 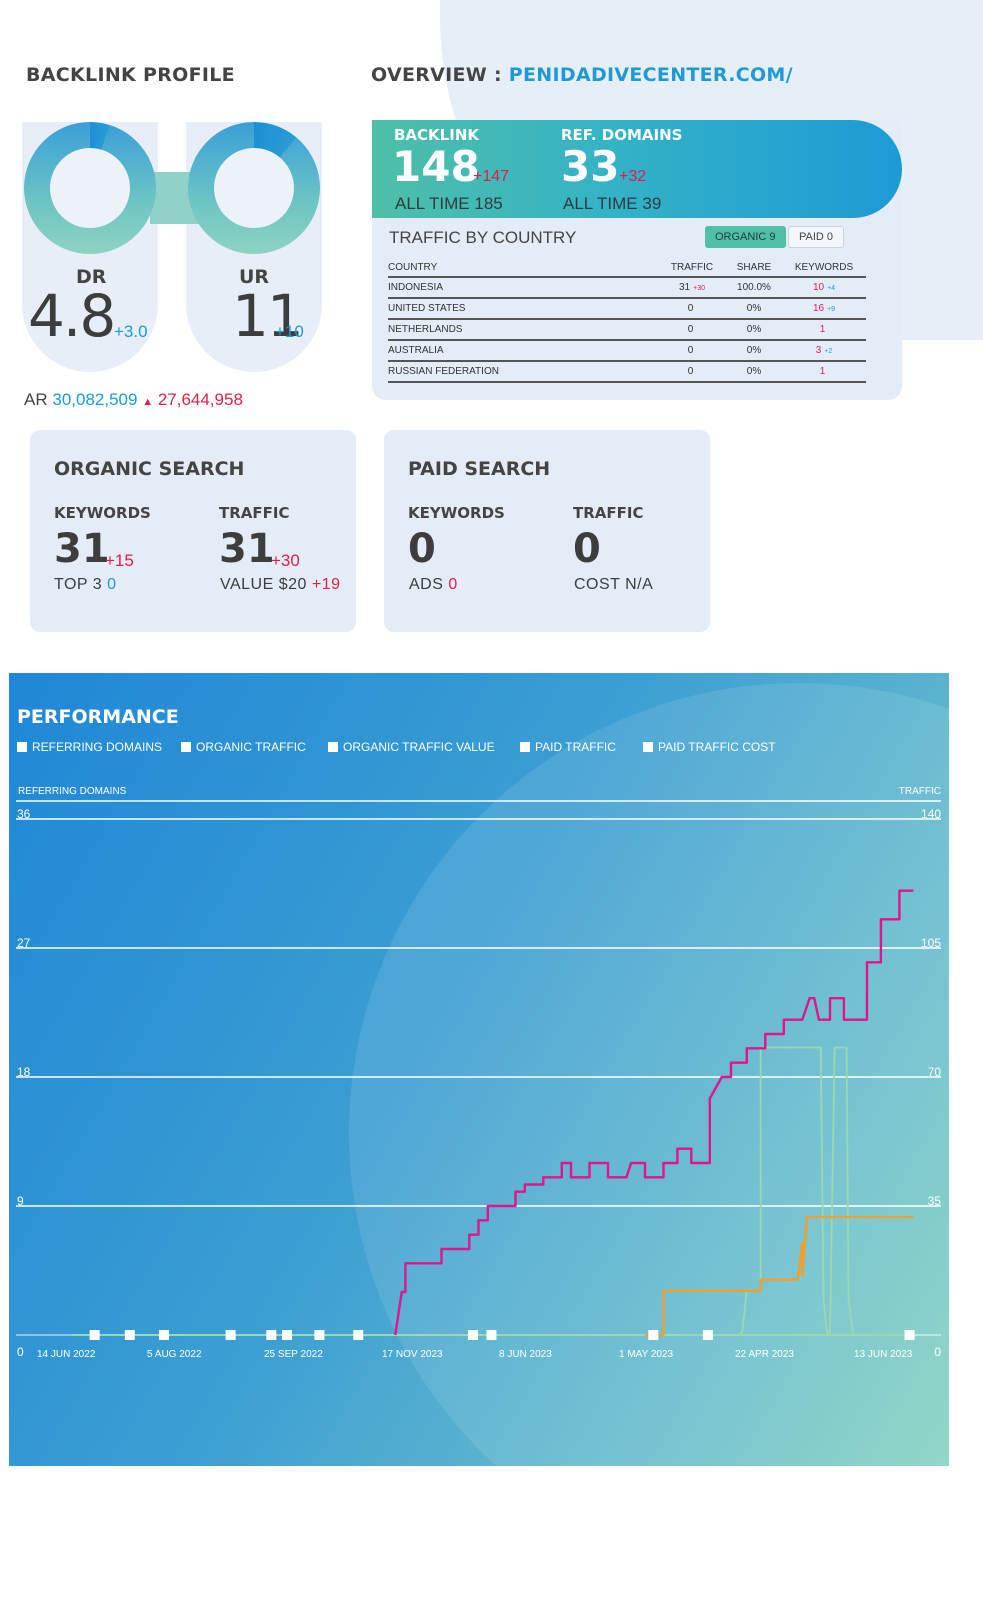 I want to click on backlink-profile-title: BACKLINK PROFILE, so click(x=130, y=75).